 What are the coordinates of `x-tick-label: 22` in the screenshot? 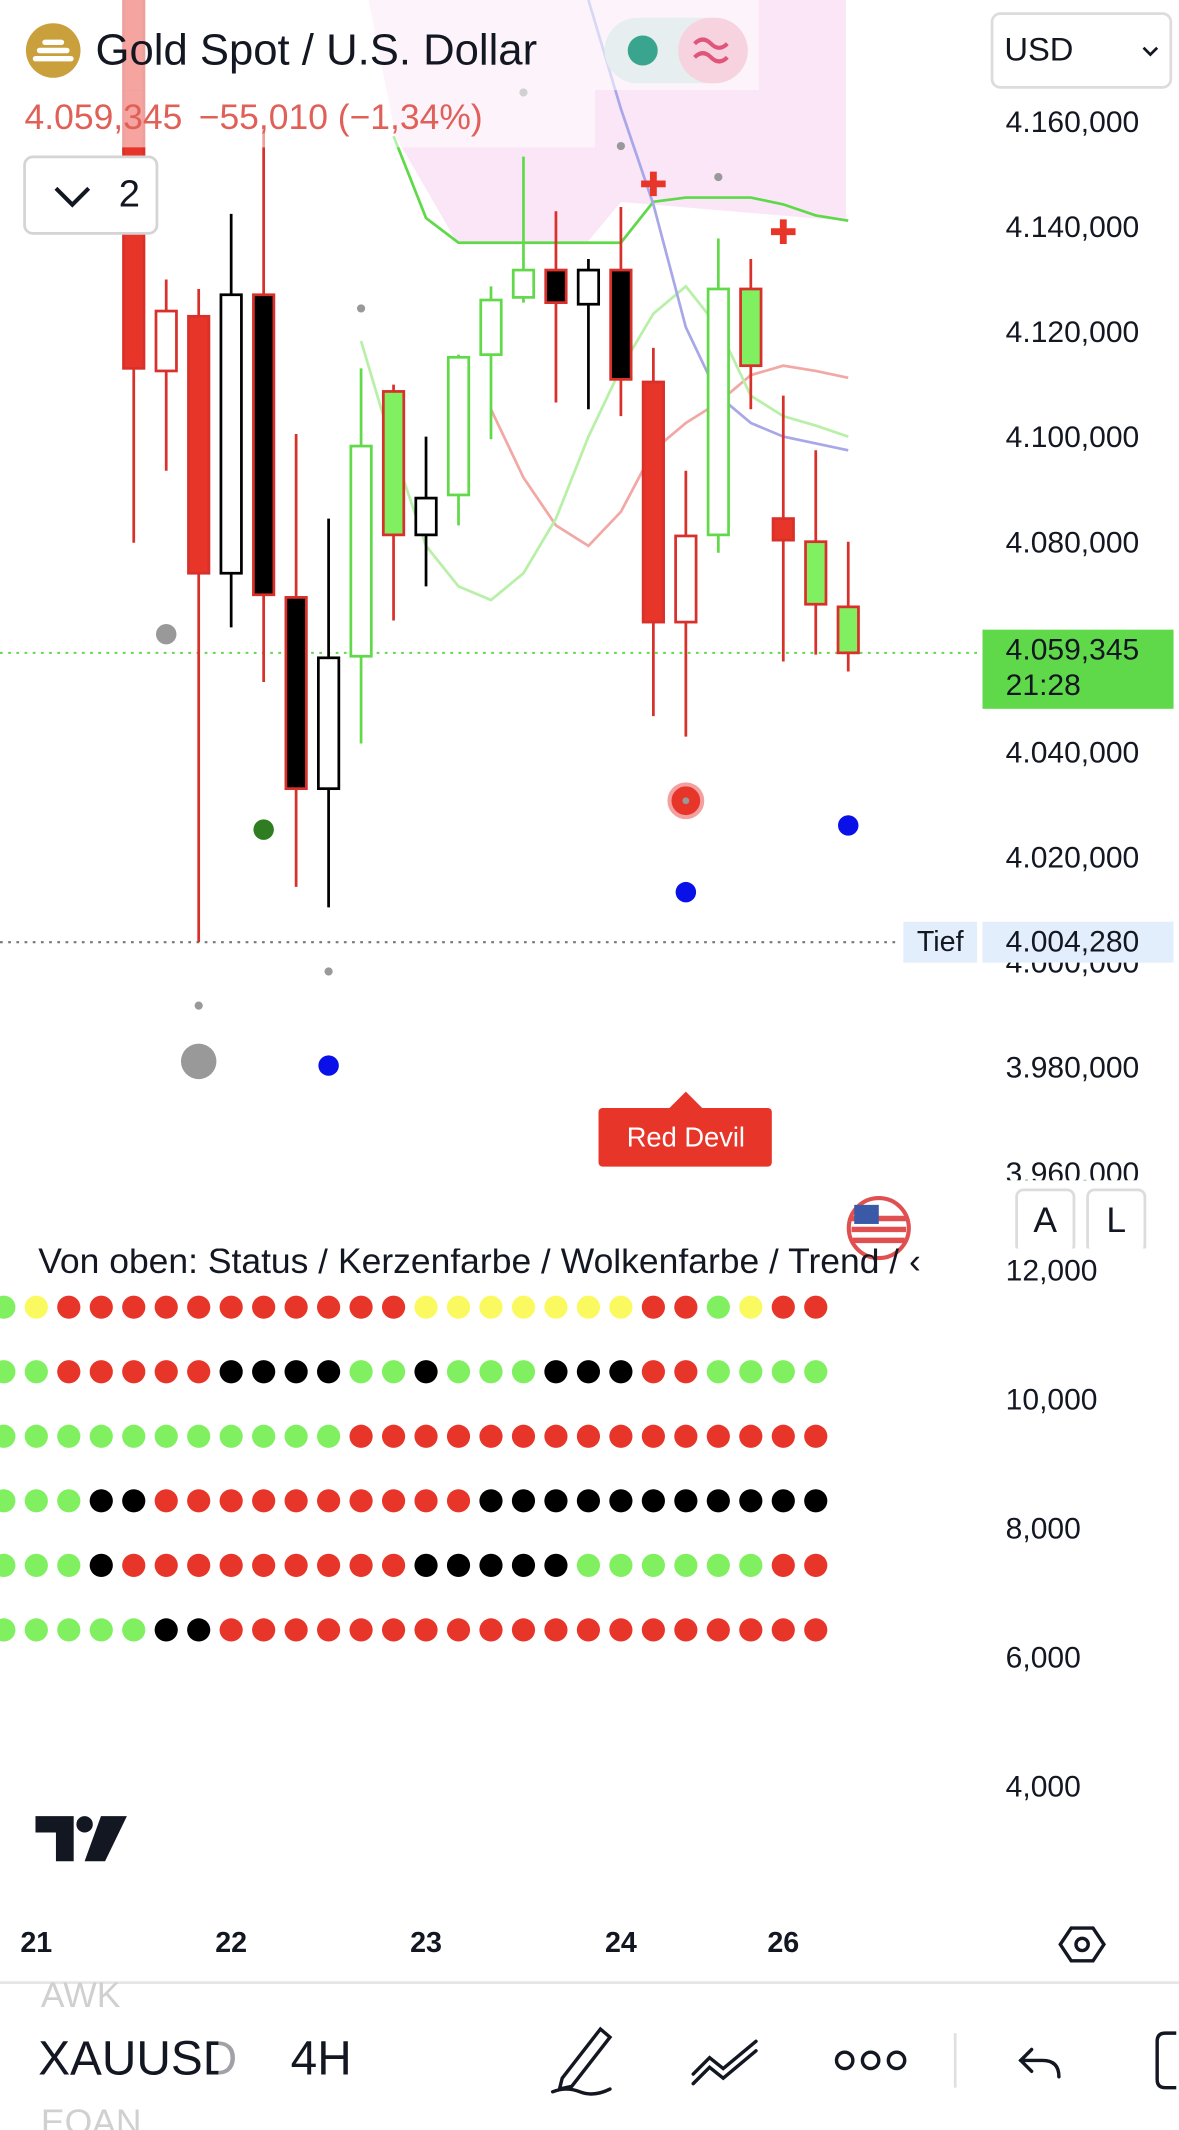 It's located at (231, 1943).